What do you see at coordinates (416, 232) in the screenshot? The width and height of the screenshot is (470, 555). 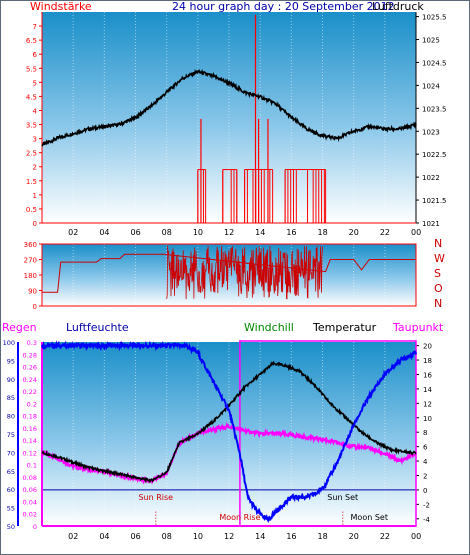 I see `x-tick-label: 00` at bounding box center [416, 232].